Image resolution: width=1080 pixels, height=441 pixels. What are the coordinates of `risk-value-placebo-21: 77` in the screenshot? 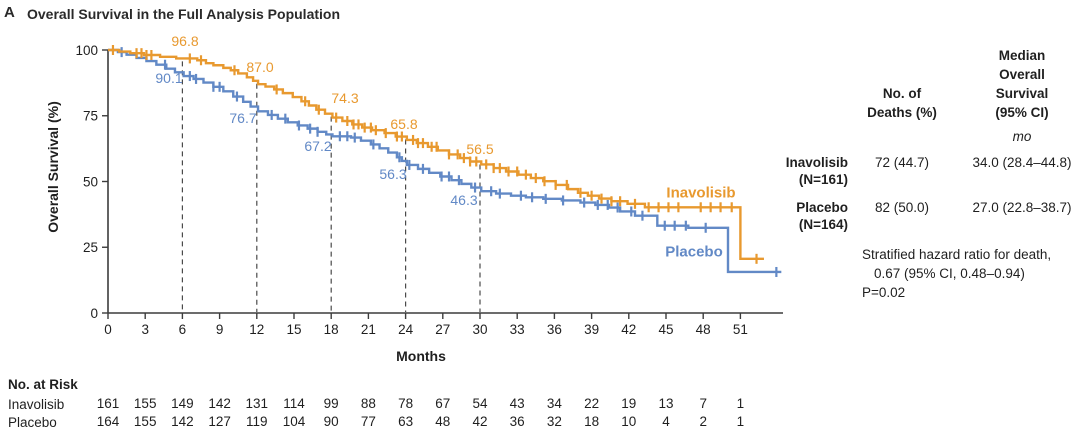 It's located at (368, 421).